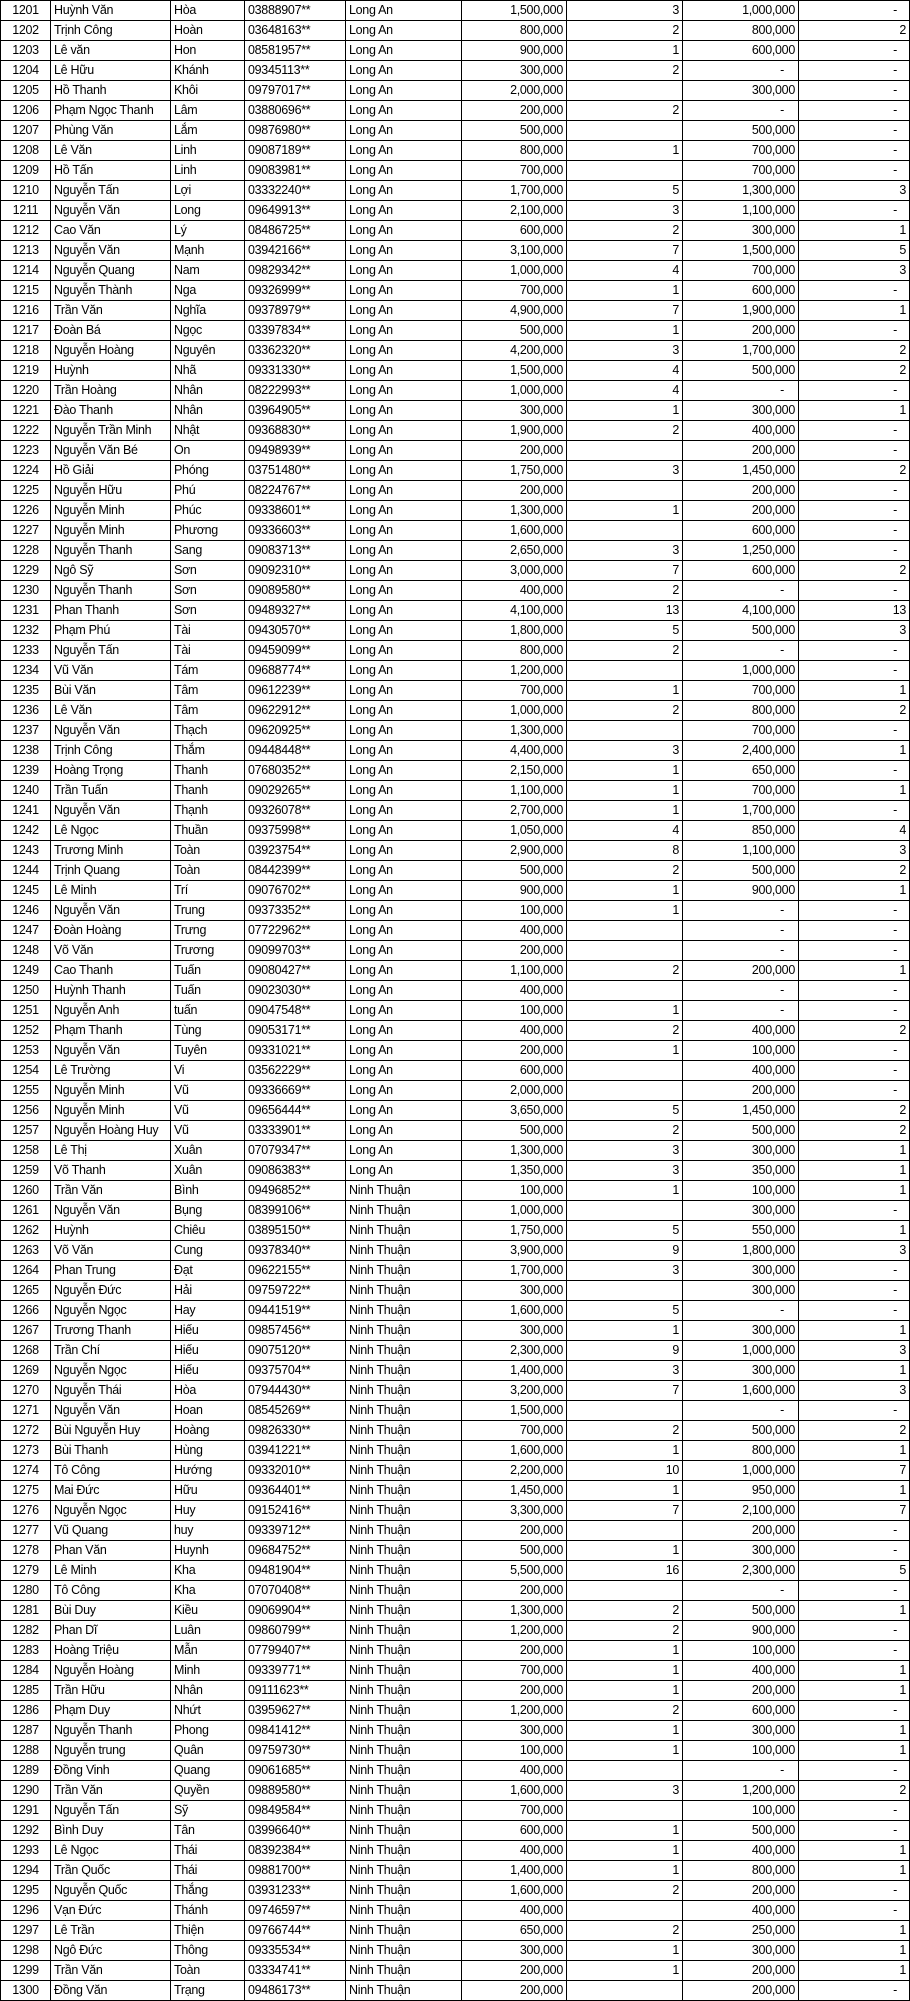 The image size is (910, 2001). Describe the element at coordinates (110, 130) in the screenshot. I see `last-middle-name-cell: Phùng Văn` at that location.